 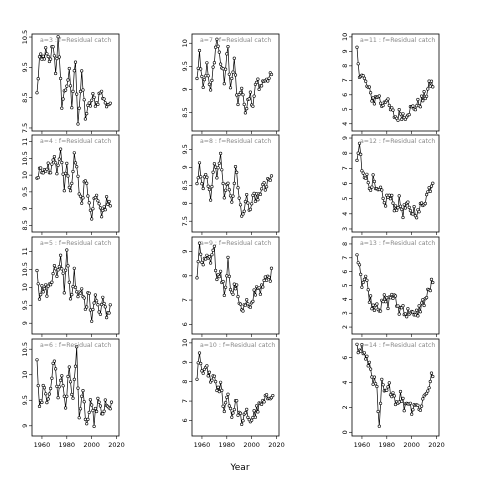 I want to click on panel-2: 4 5 6 7 8 9 10 a=11 : f=Residual catch, so click(x=390, y=83).